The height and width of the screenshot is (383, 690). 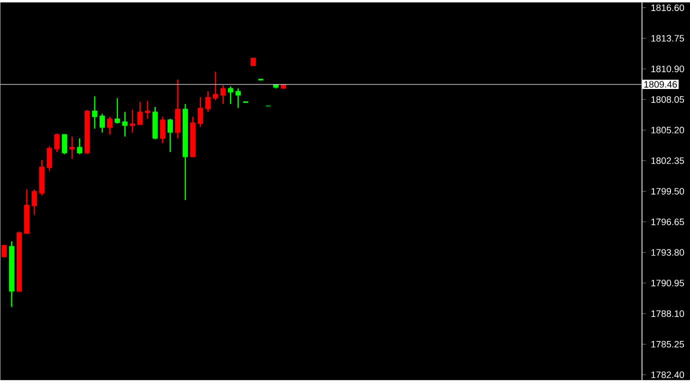 What do you see at coordinates (667, 8) in the screenshot?
I see `y-tick-label: 1816.60` at bounding box center [667, 8].